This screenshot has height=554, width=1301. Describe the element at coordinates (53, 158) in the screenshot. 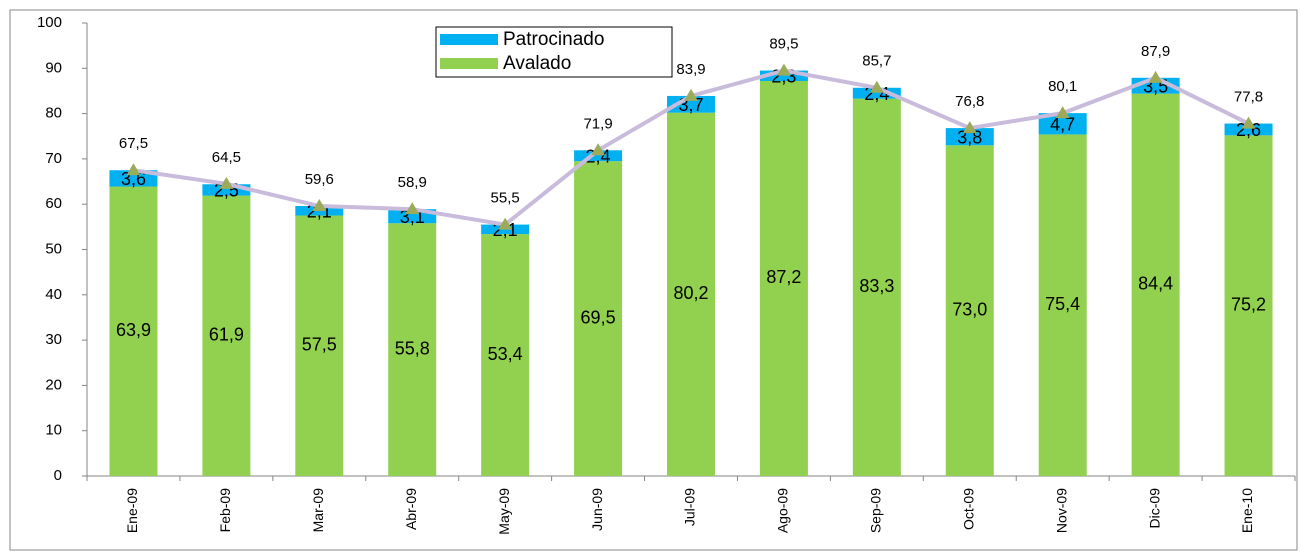

I see `y-tick-label: 70` at that location.